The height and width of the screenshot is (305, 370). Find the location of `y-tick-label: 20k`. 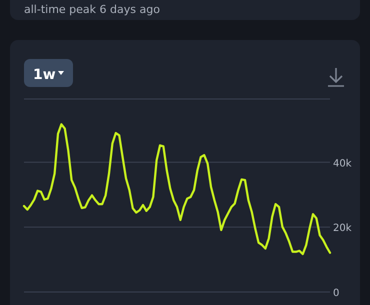

y-tick-label: 20k is located at coordinates (342, 228).